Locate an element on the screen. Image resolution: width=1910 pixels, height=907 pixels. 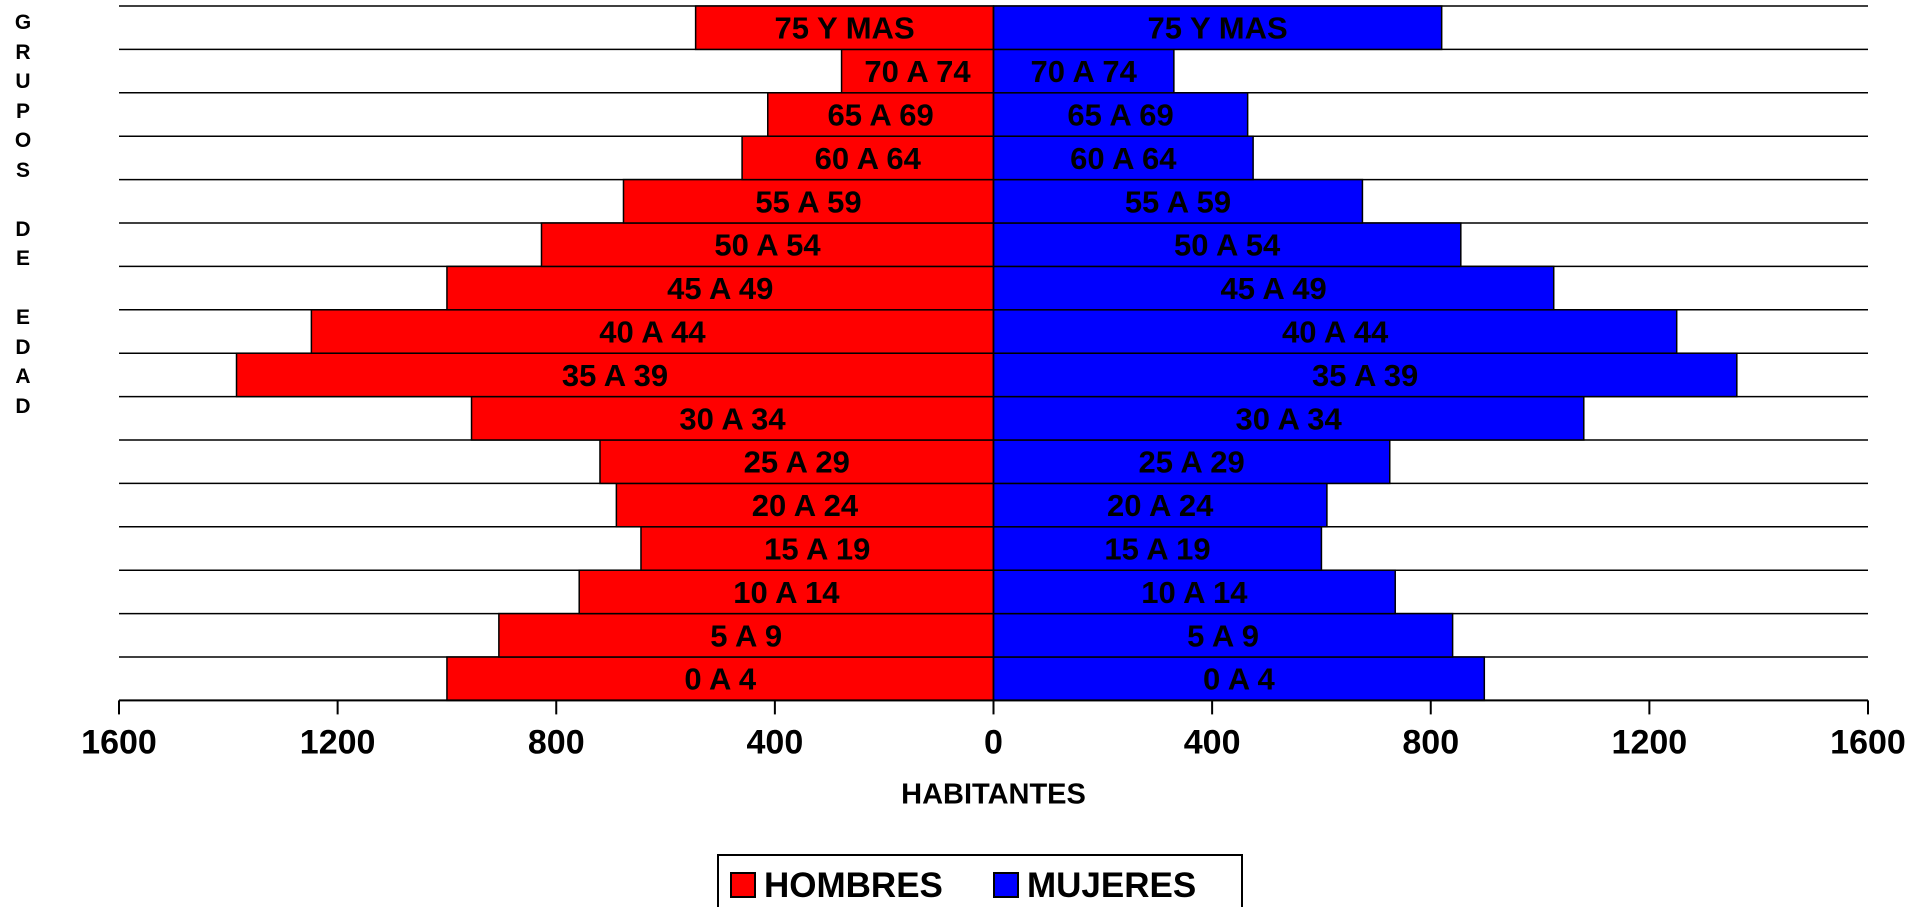
bar-label-mujeres: 40 A 44 is located at coordinates (1335, 332).